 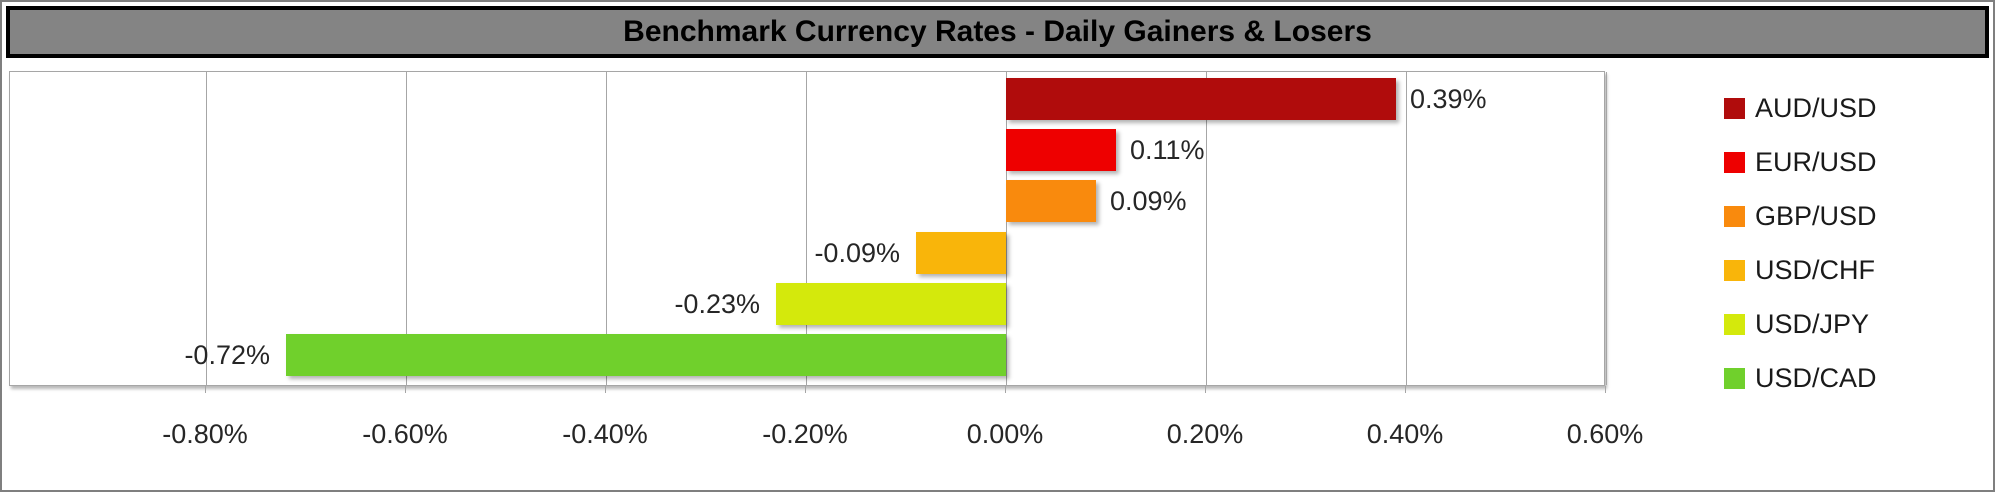 I want to click on legend-swatch-aud-usd, so click(x=1734, y=108).